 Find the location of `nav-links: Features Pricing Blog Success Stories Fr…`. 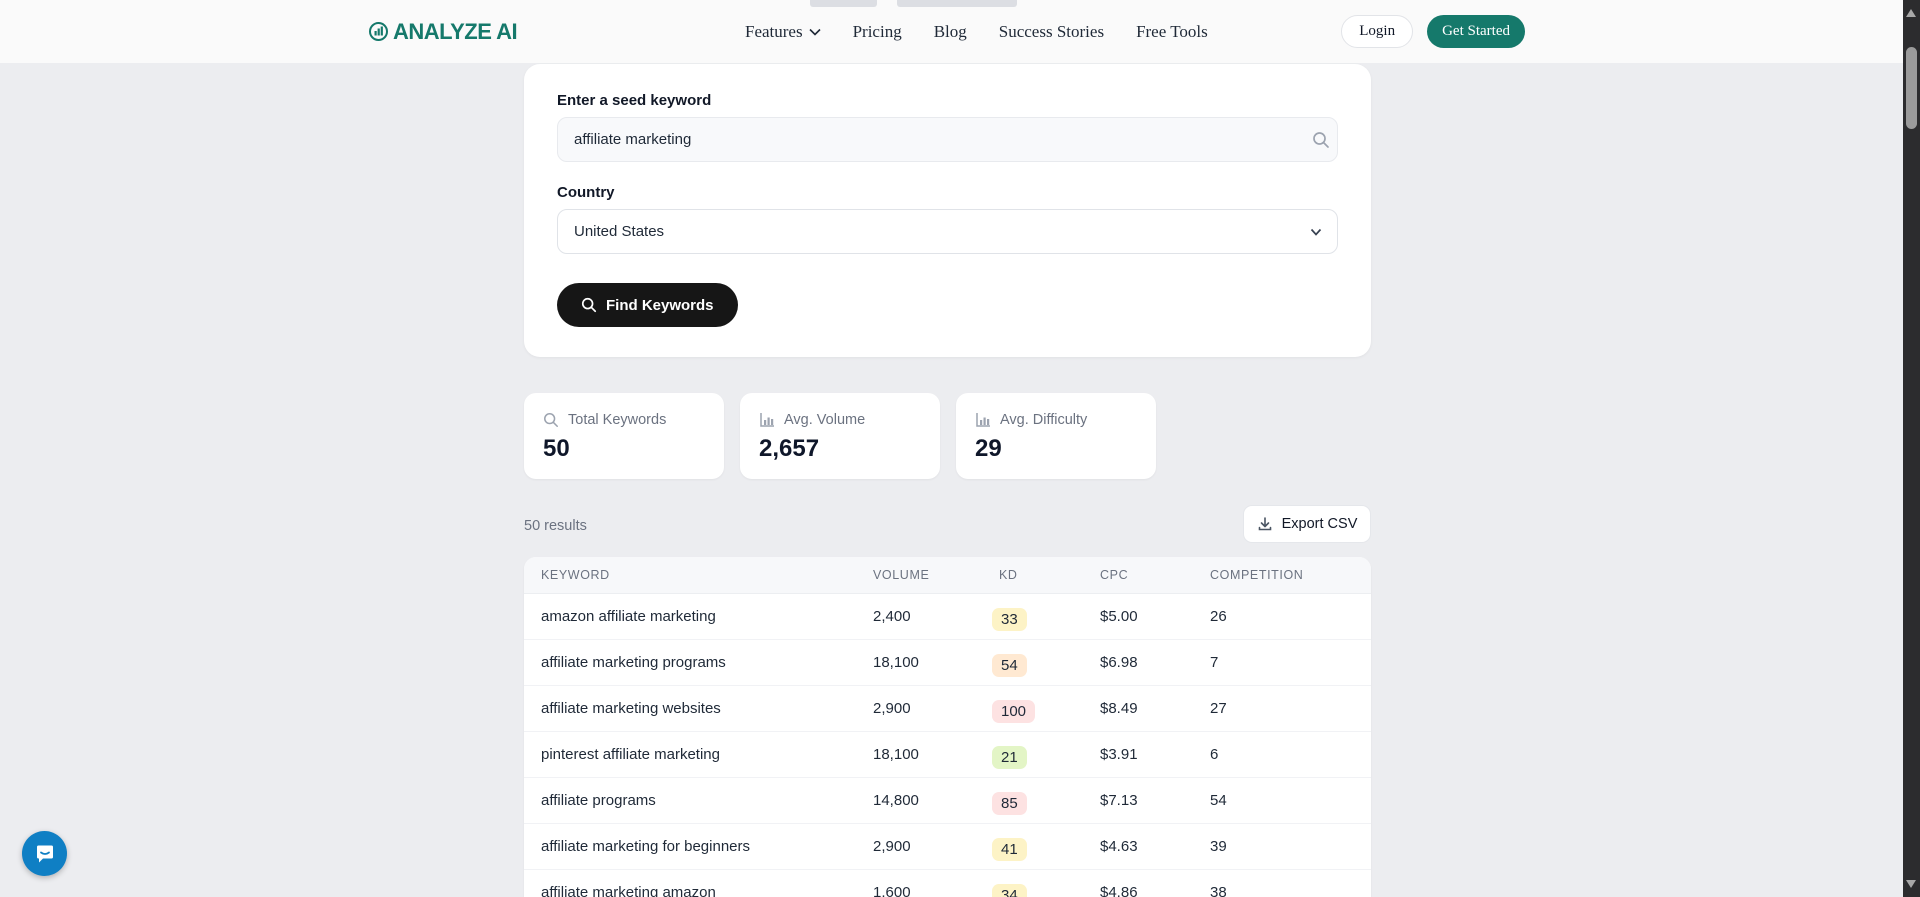

nav-links: Features Pricing Blog Success Stories Fr… is located at coordinates (976, 31).